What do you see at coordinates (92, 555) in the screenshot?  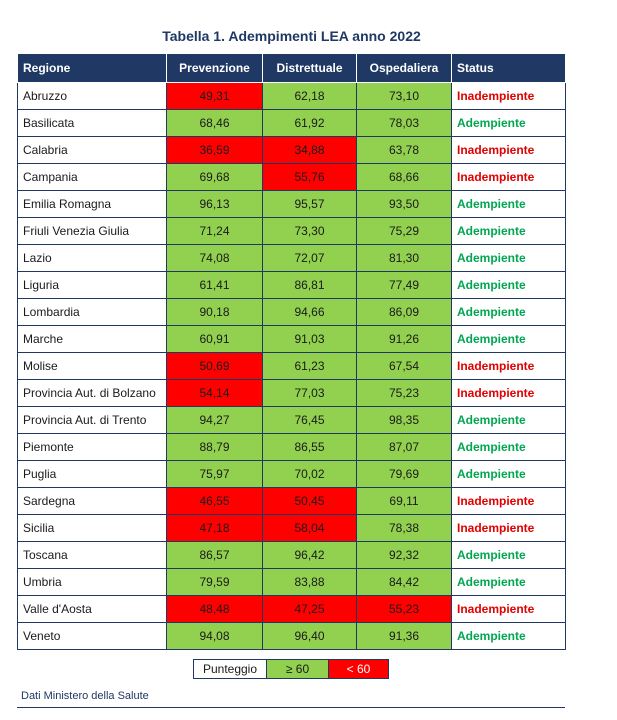 I see `cell-regione: Toscana` at bounding box center [92, 555].